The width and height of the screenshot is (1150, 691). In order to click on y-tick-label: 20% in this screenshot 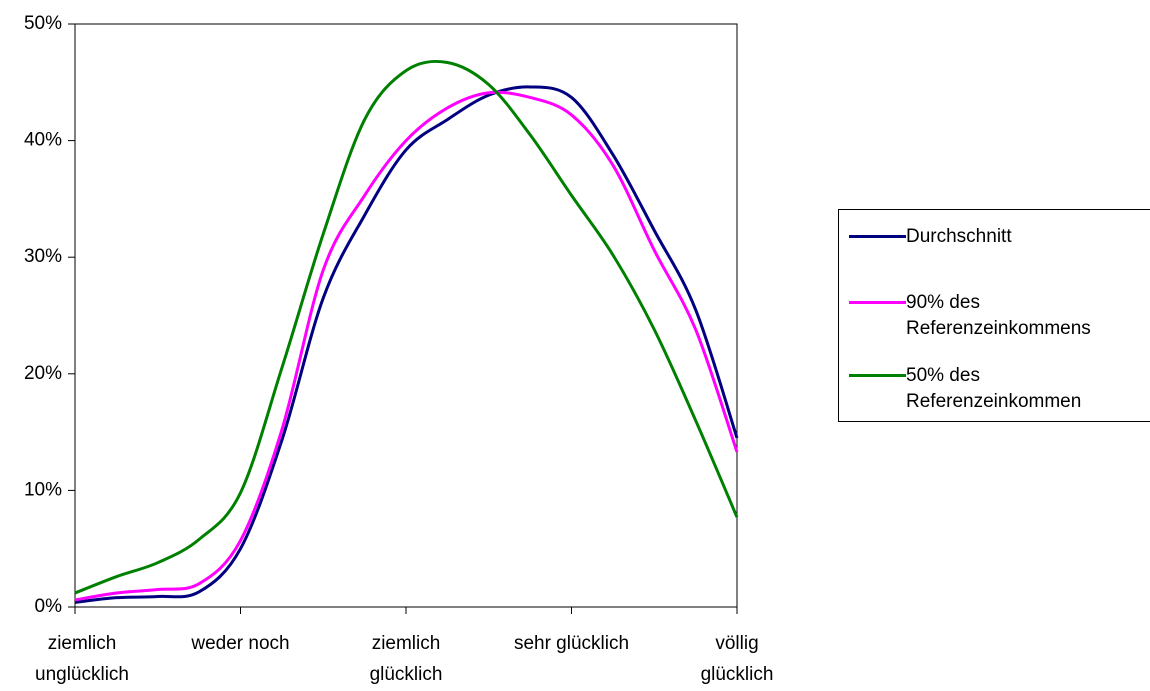, I will do `click(43, 373)`.